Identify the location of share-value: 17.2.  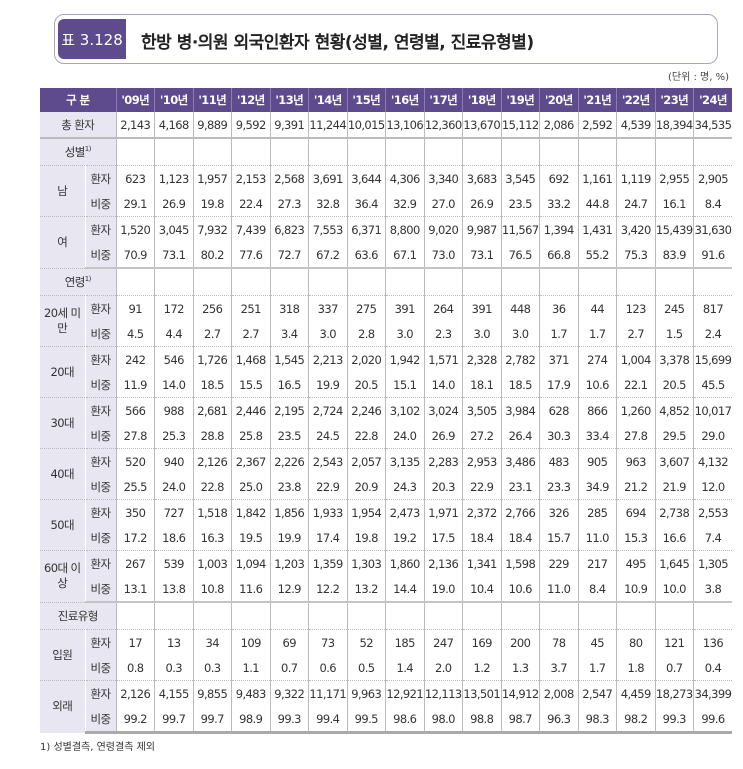
(135, 538).